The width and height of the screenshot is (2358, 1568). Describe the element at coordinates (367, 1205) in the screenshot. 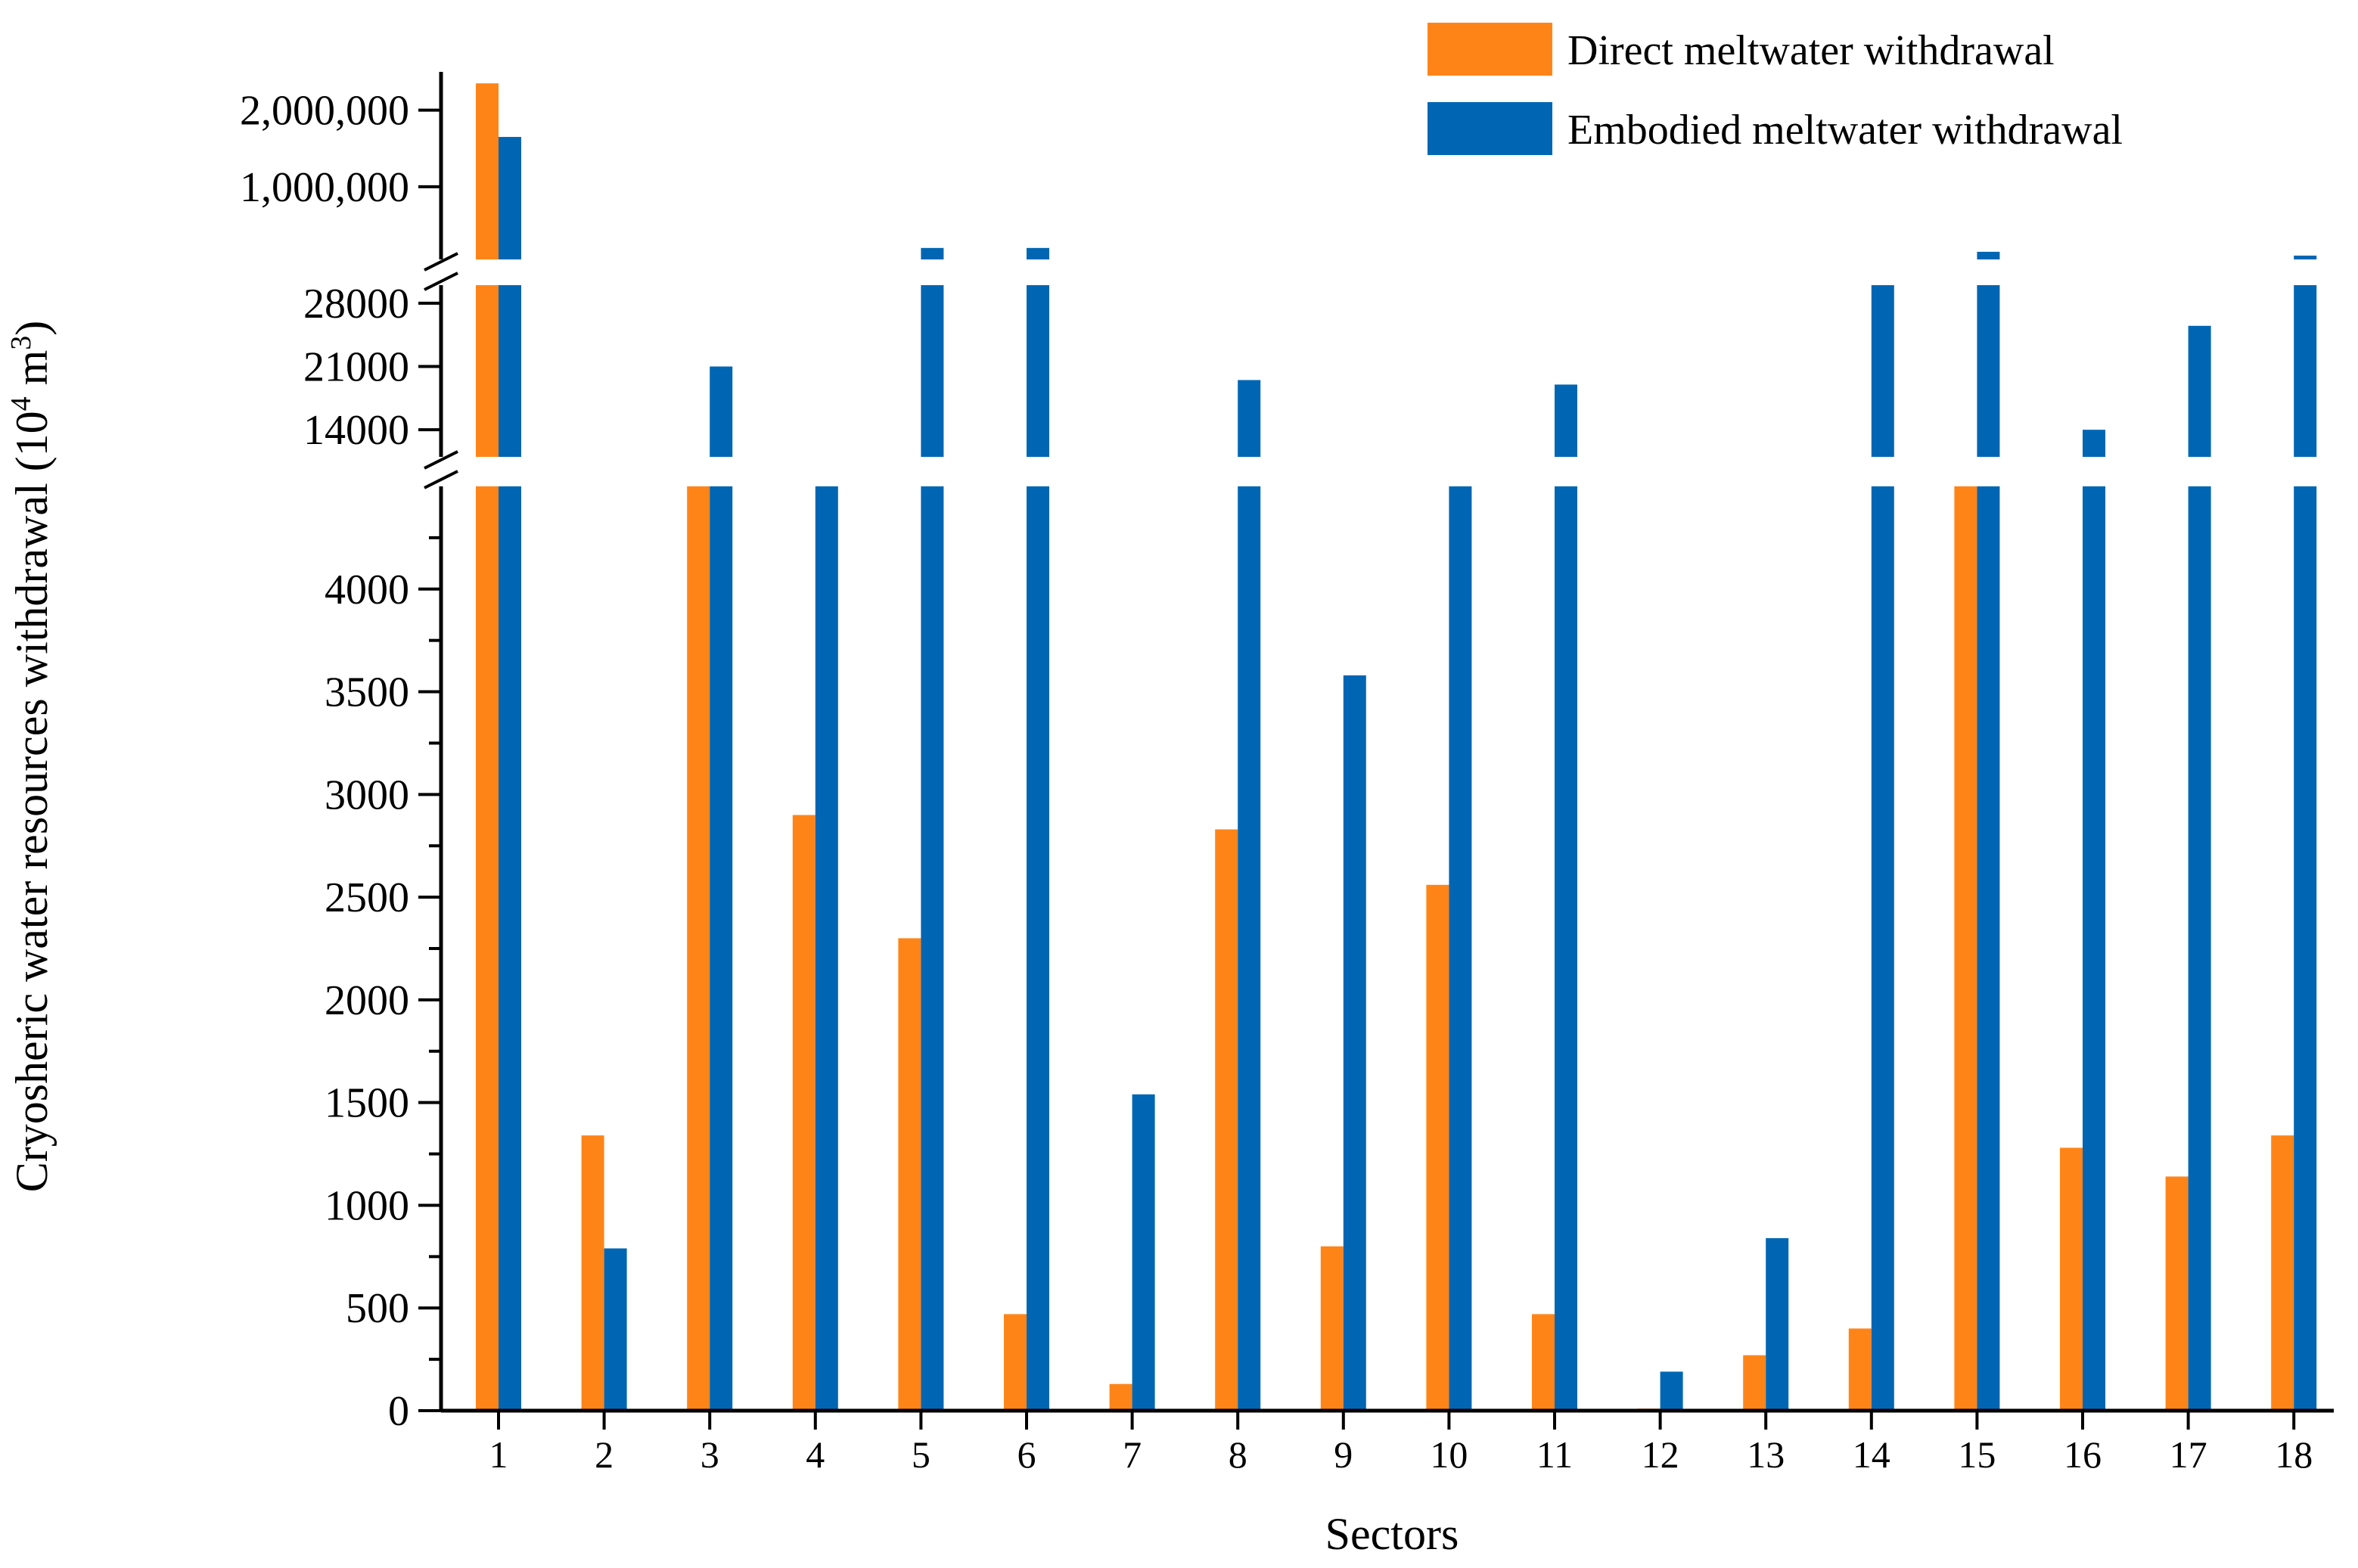

I see `y-tick-label: 1000` at that location.